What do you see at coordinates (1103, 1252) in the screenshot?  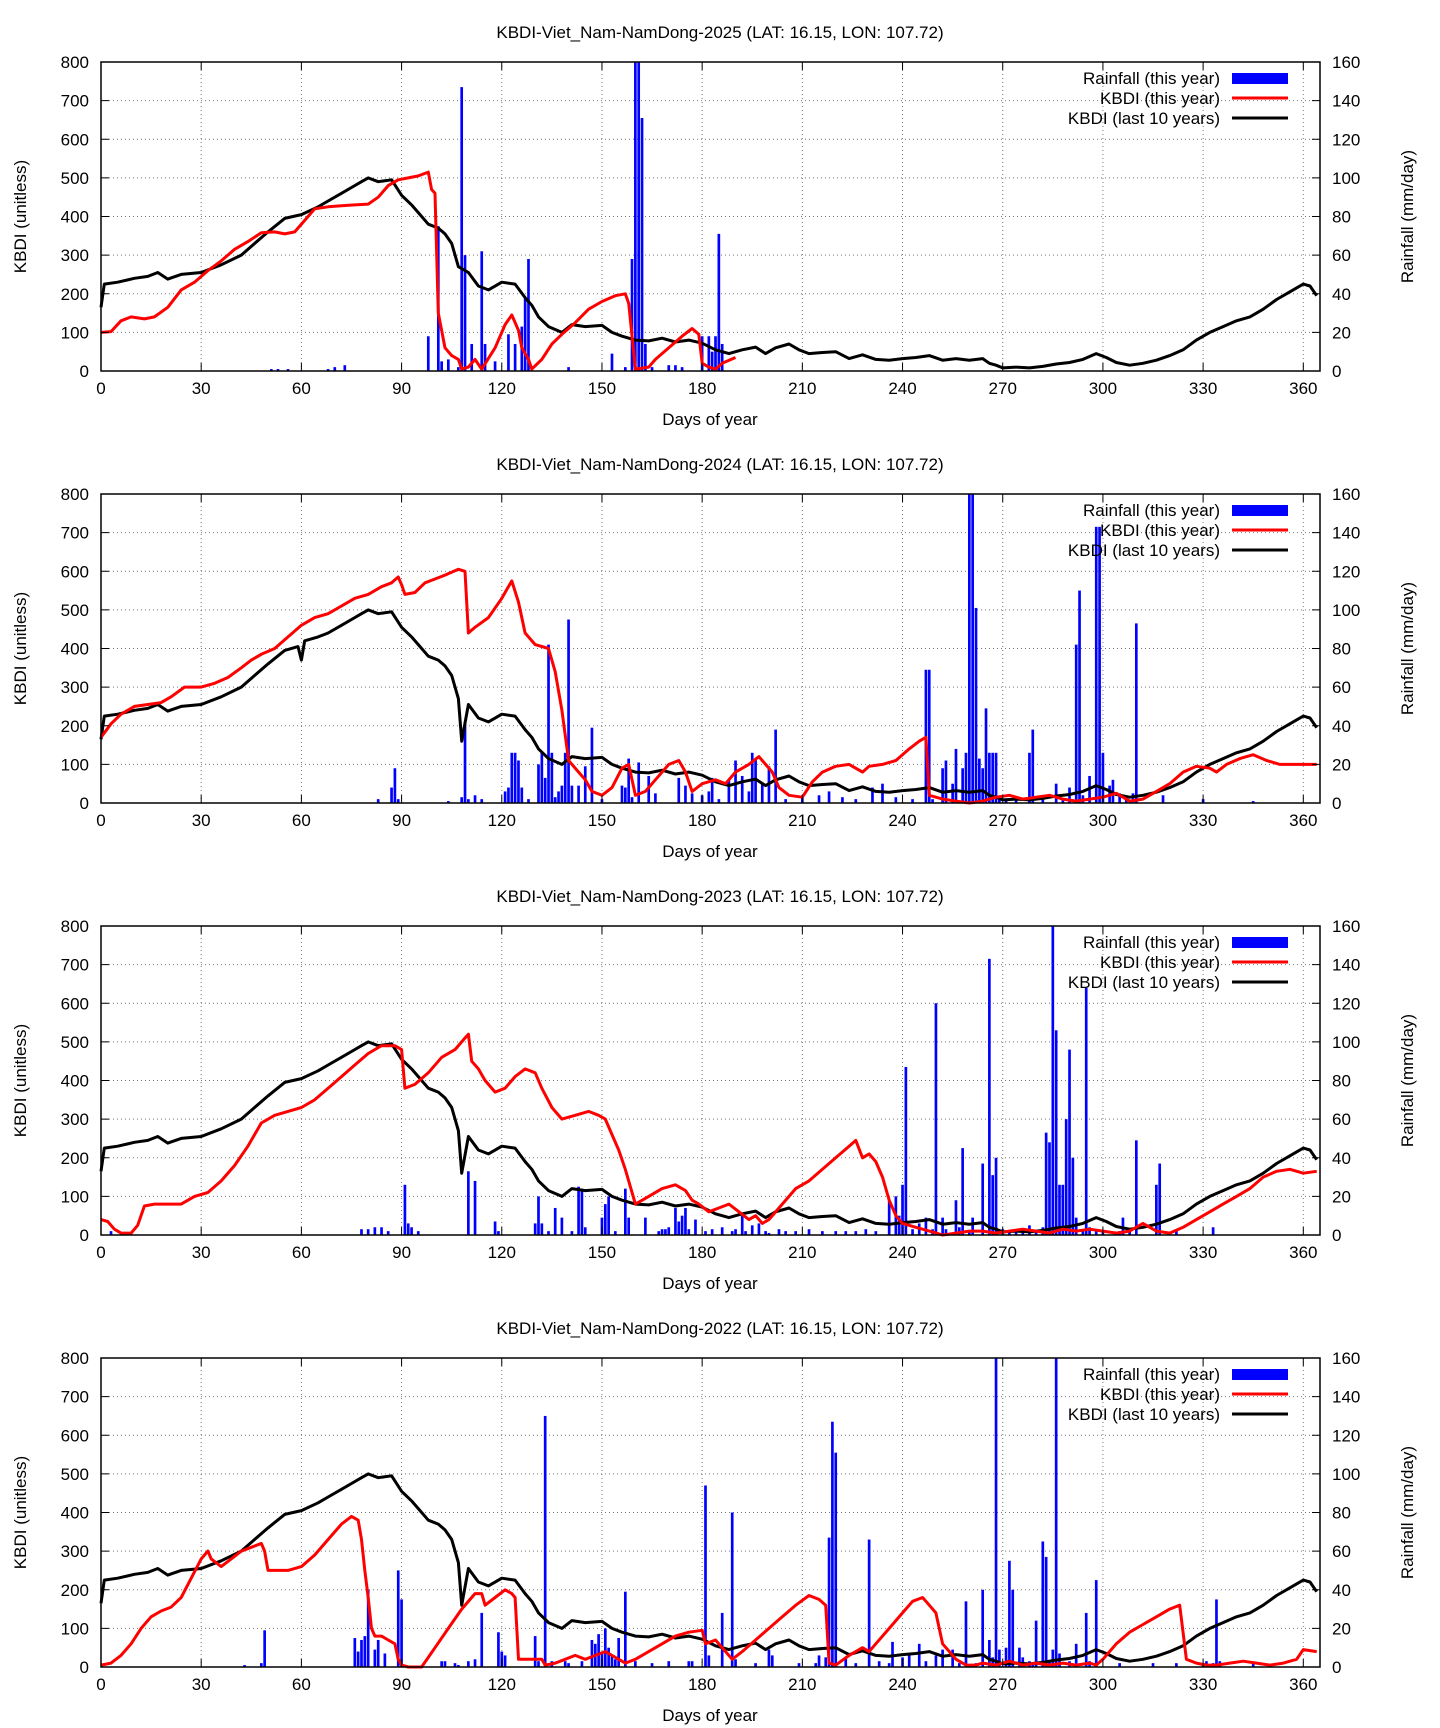 I see `x-tick-label: 300` at bounding box center [1103, 1252].